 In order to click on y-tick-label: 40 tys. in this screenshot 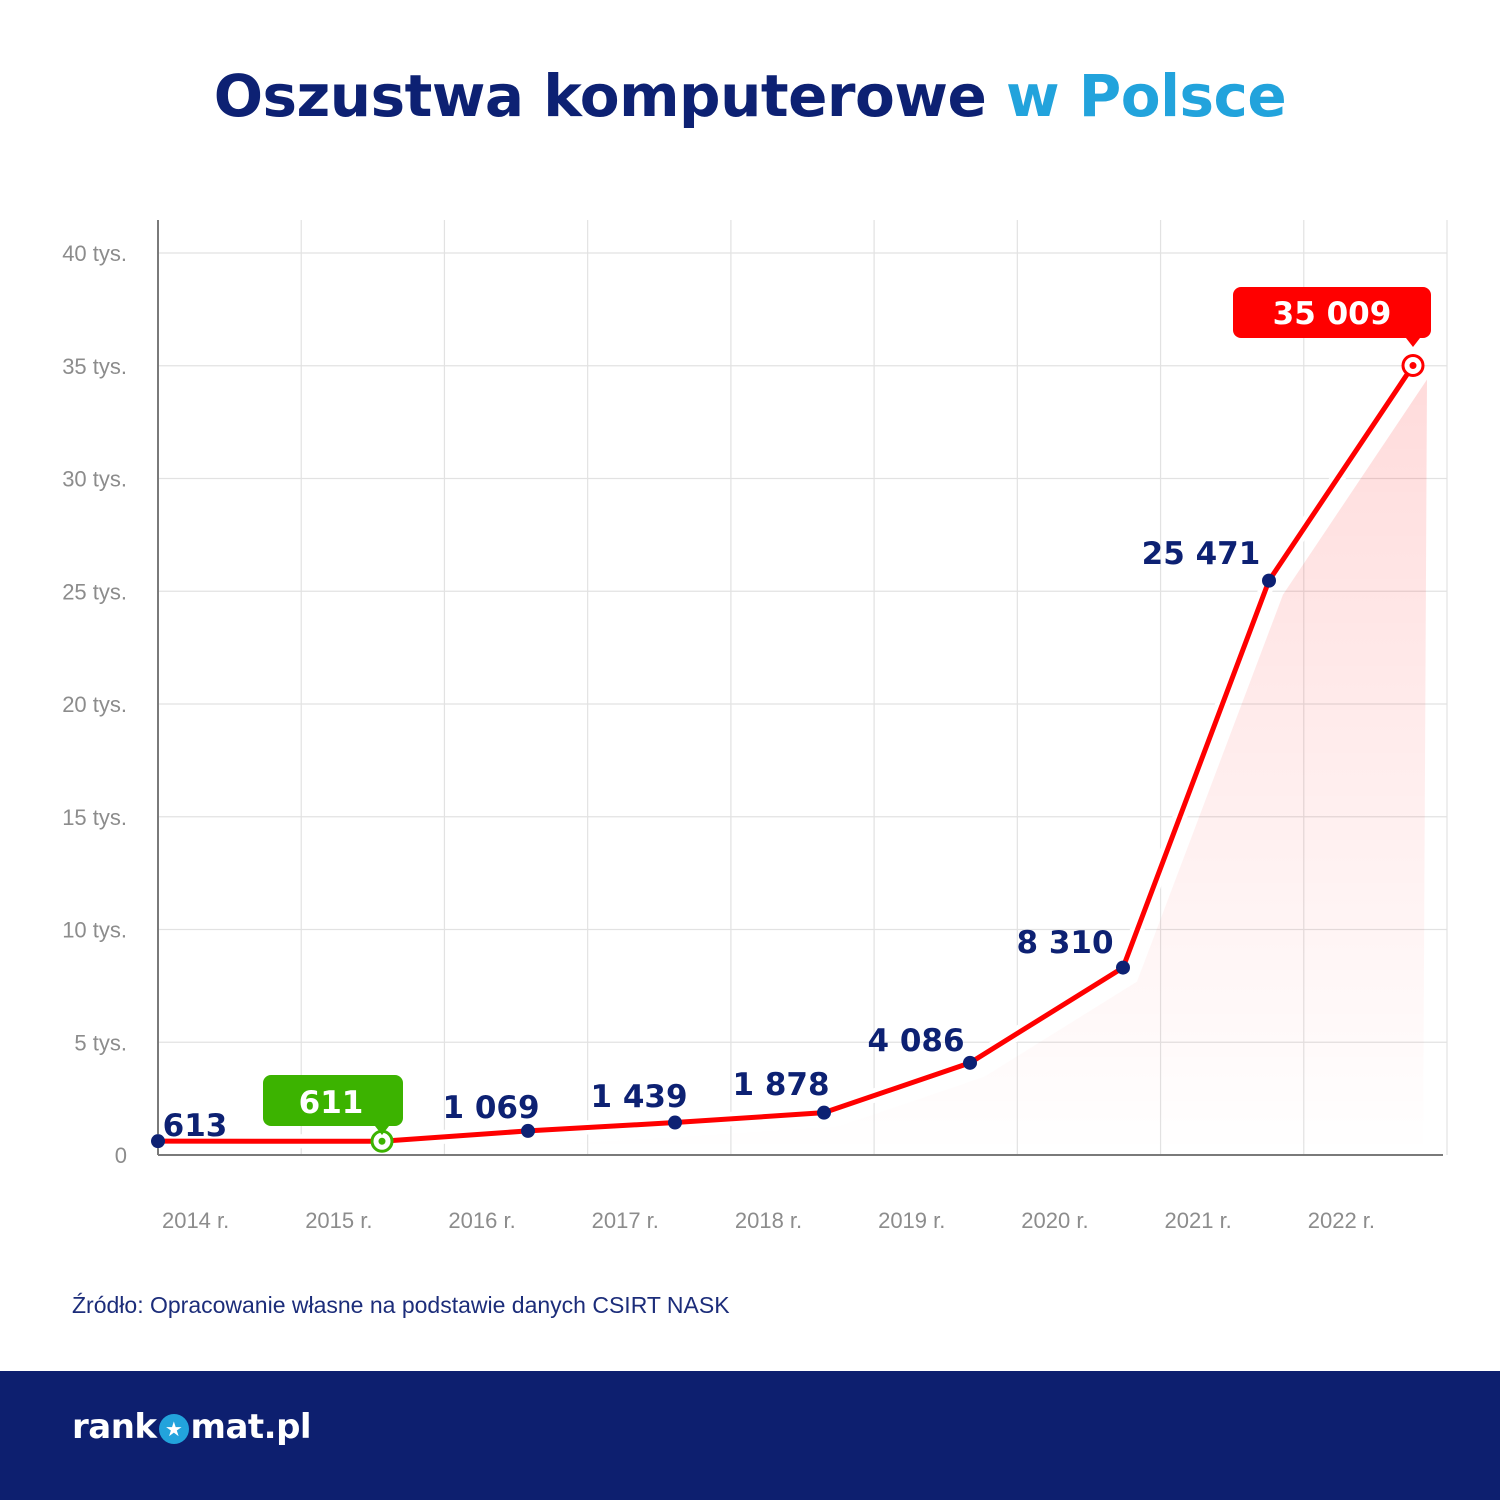, I will do `click(94, 253)`.